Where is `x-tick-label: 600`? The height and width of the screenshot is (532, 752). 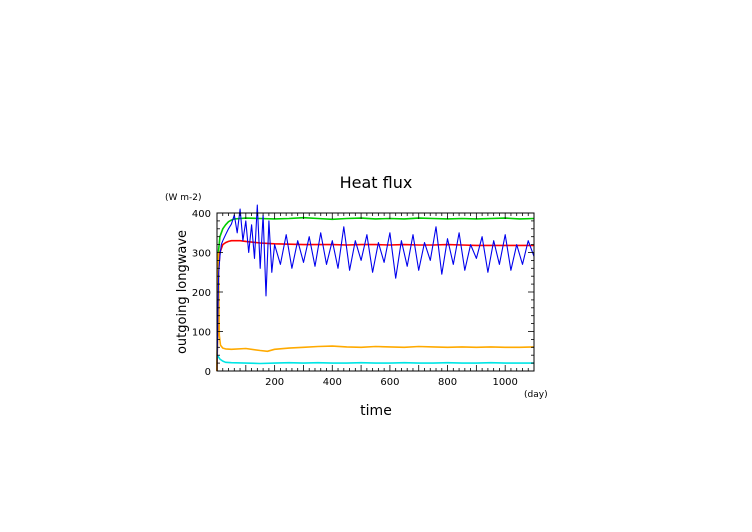 x-tick-label: 600 is located at coordinates (389, 382).